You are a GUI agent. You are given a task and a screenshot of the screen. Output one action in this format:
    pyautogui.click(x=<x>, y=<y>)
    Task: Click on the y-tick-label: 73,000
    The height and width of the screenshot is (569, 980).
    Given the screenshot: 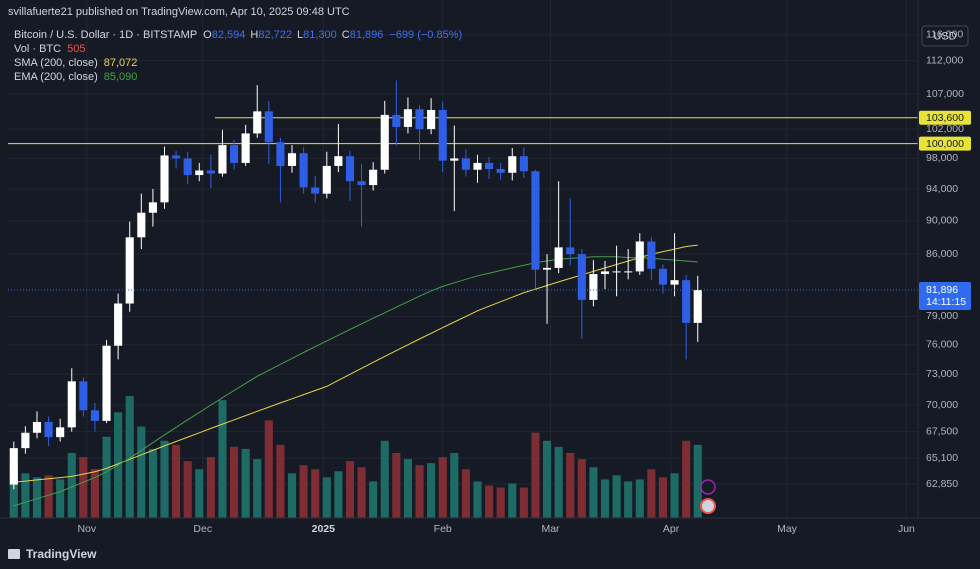 What is the action you would take?
    pyautogui.click(x=942, y=374)
    